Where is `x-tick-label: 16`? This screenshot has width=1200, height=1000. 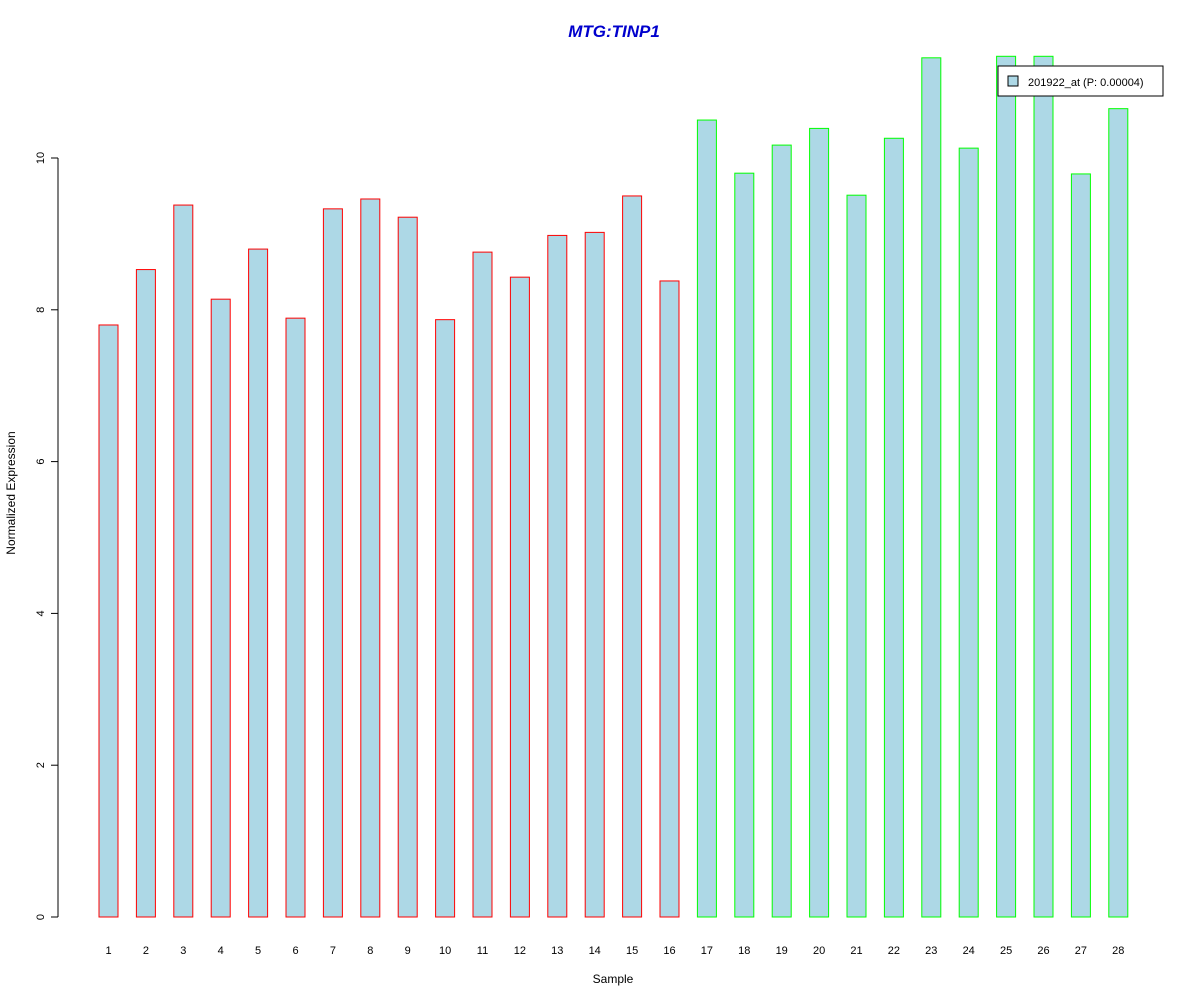 x-tick-label: 16 is located at coordinates (669, 951).